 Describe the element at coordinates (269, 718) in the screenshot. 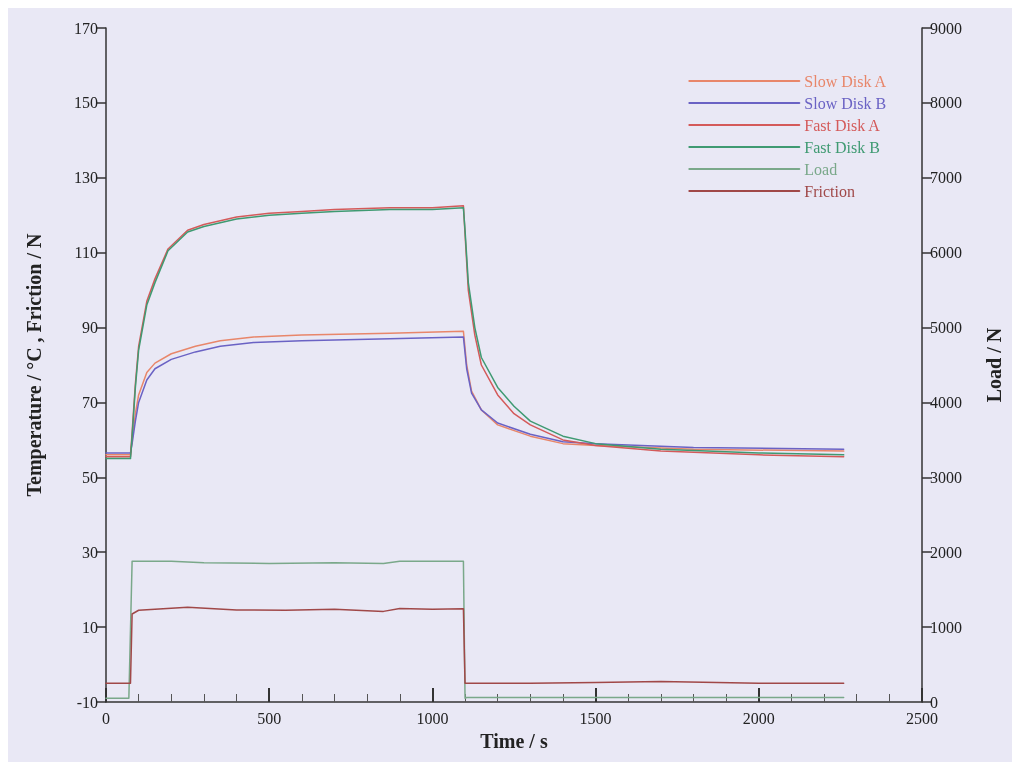

I see `x-tick-label: 500` at that location.